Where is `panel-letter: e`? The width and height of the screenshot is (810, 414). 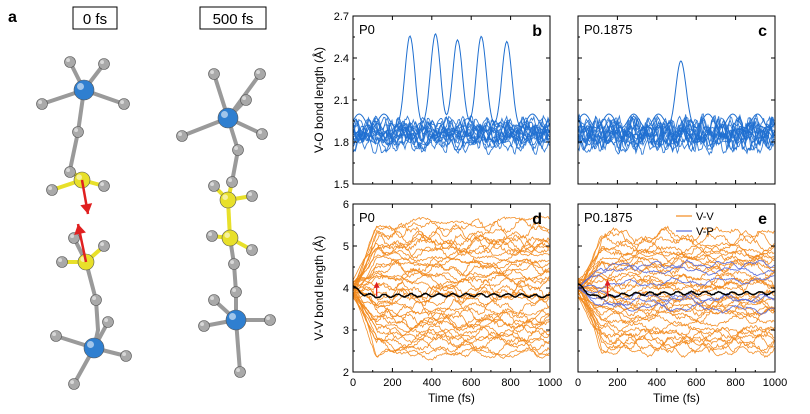 panel-letter: e is located at coordinates (762, 219).